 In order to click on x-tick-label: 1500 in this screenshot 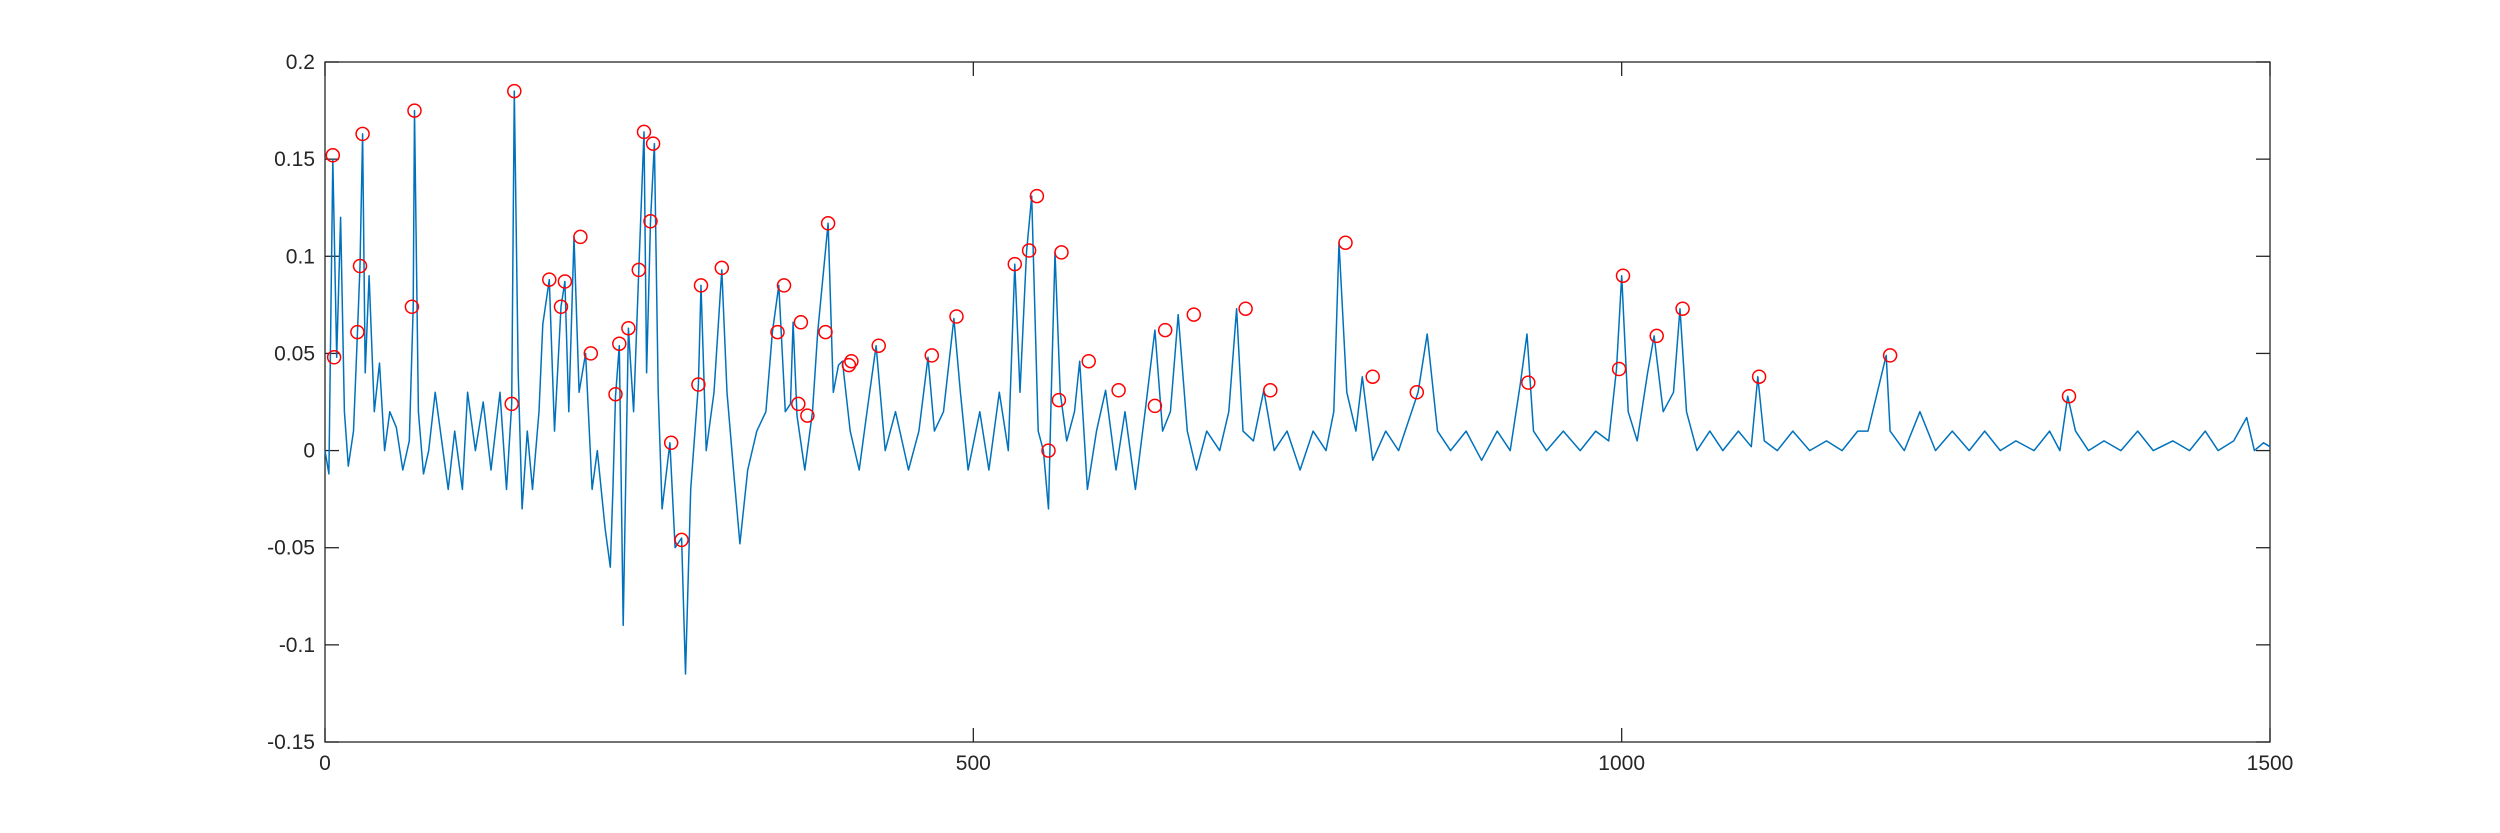, I will do `click(2270, 763)`.